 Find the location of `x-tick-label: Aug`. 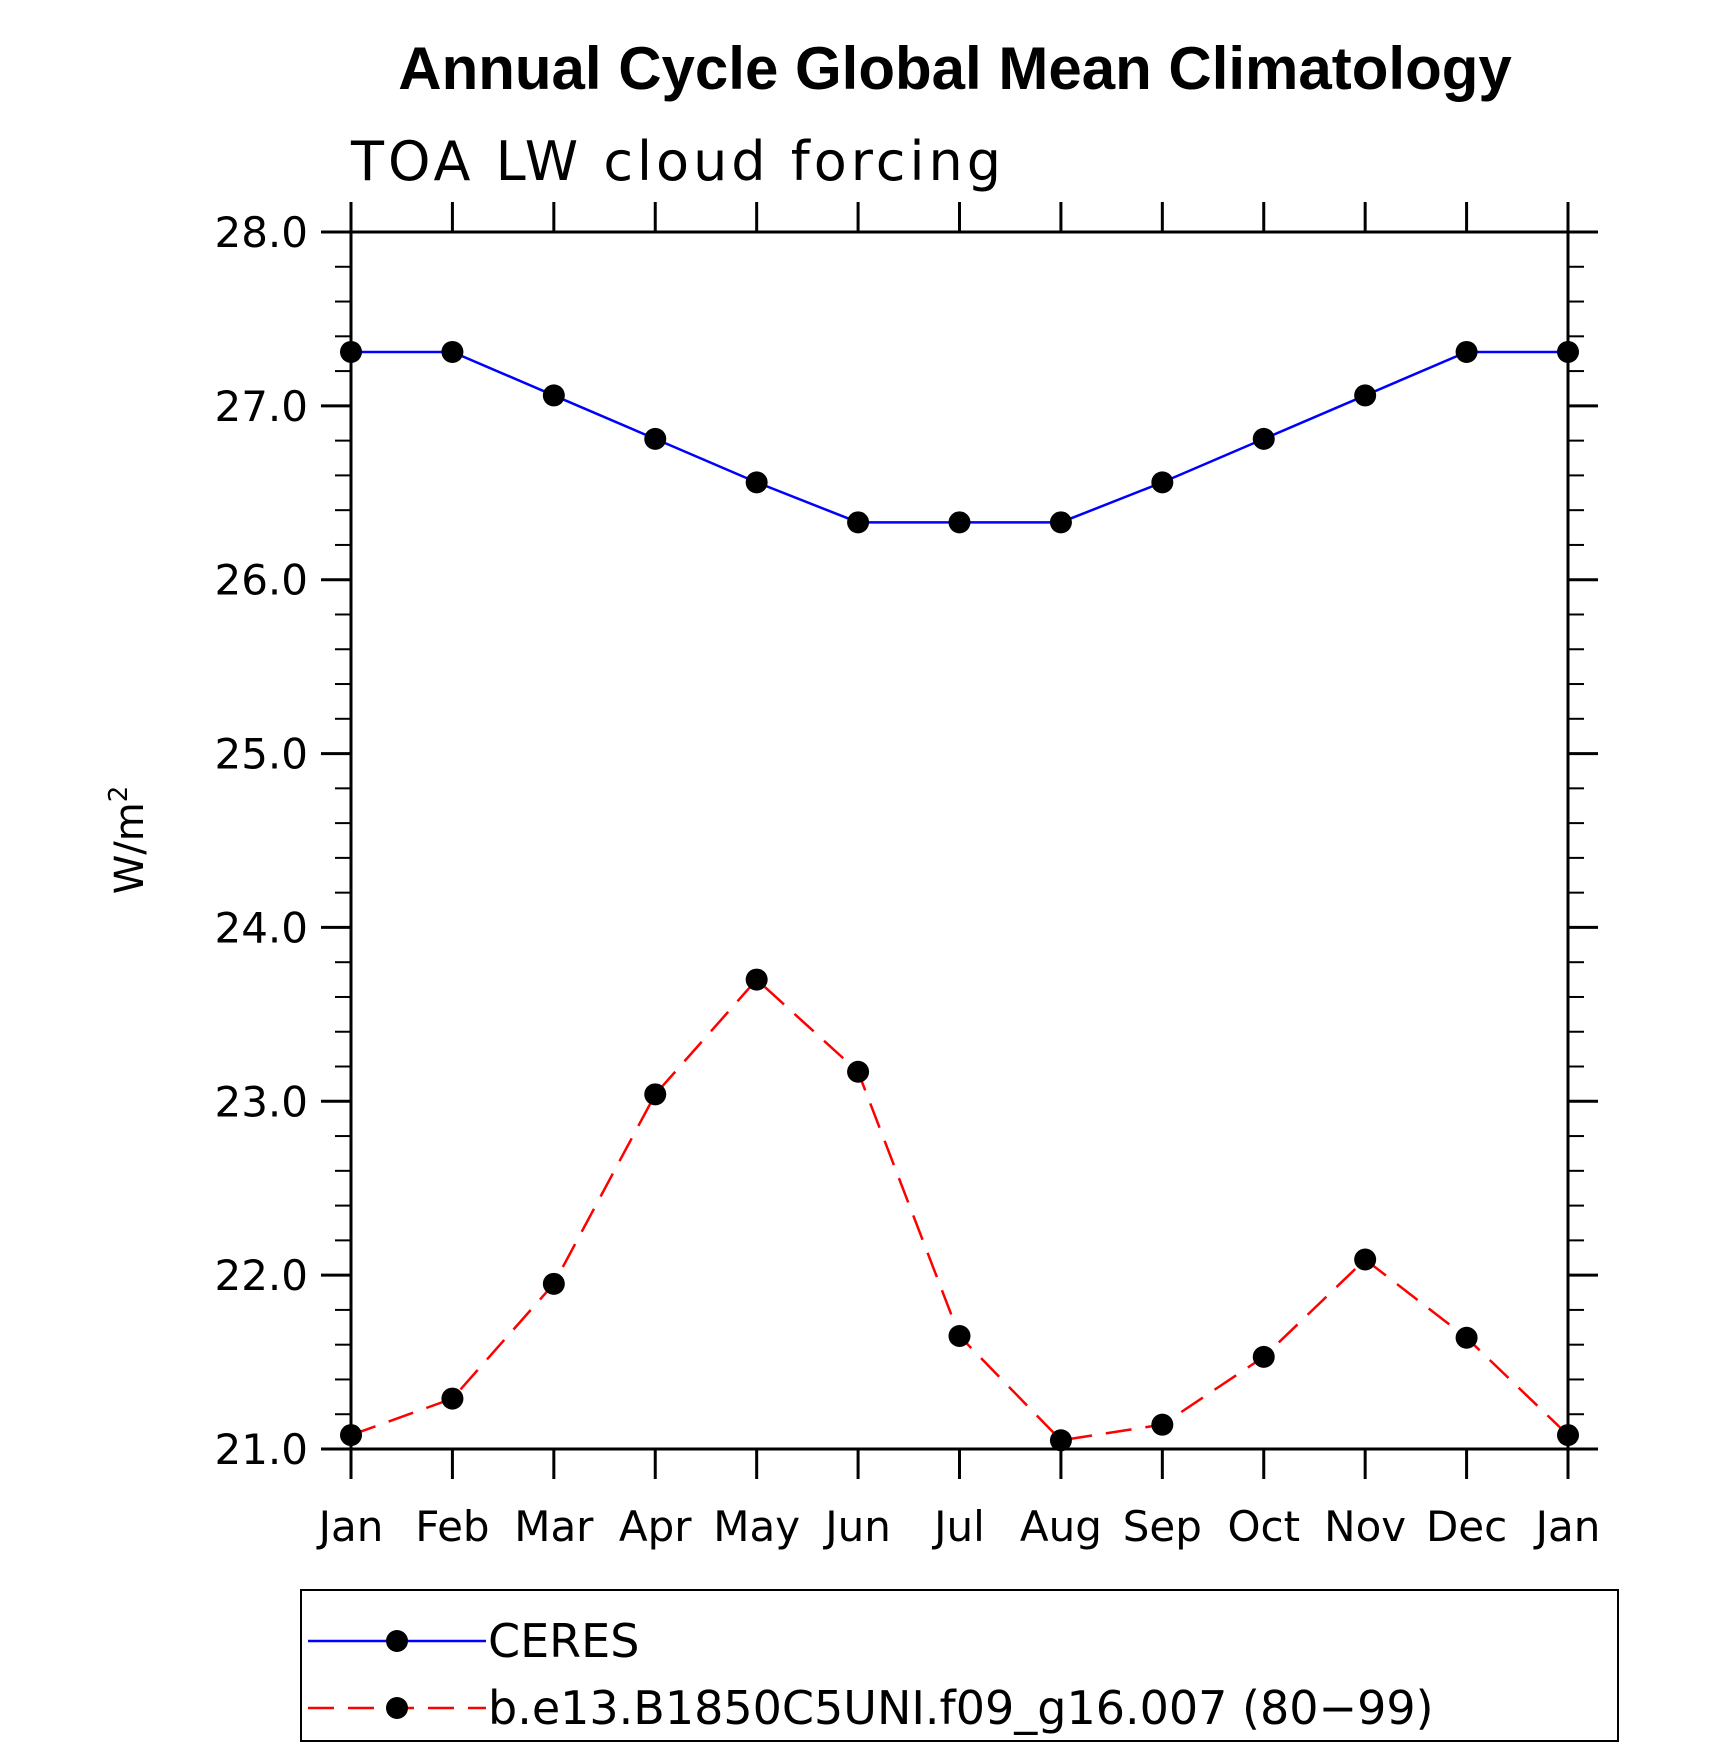

x-tick-label: Aug is located at coordinates (1061, 1526).